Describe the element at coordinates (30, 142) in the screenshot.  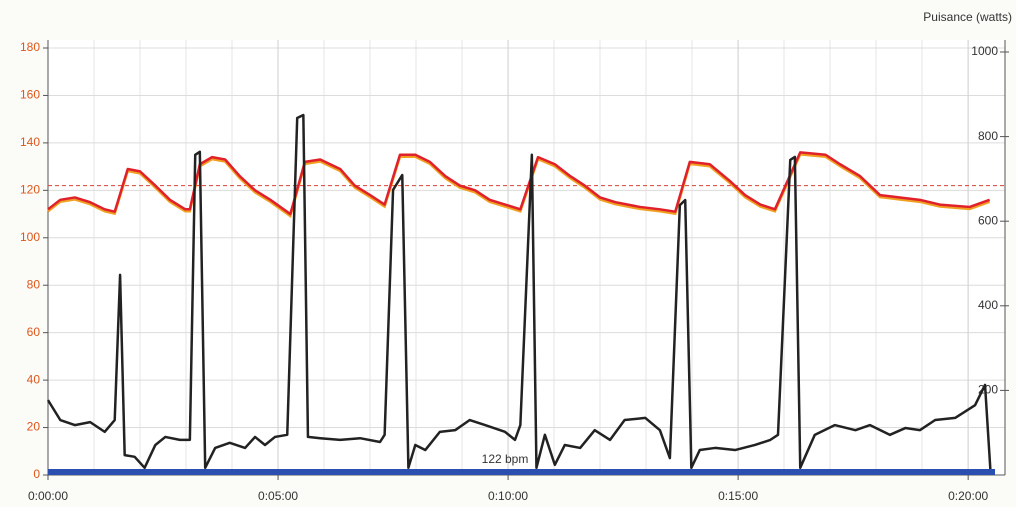
I see `y-tick-label: 140` at that location.